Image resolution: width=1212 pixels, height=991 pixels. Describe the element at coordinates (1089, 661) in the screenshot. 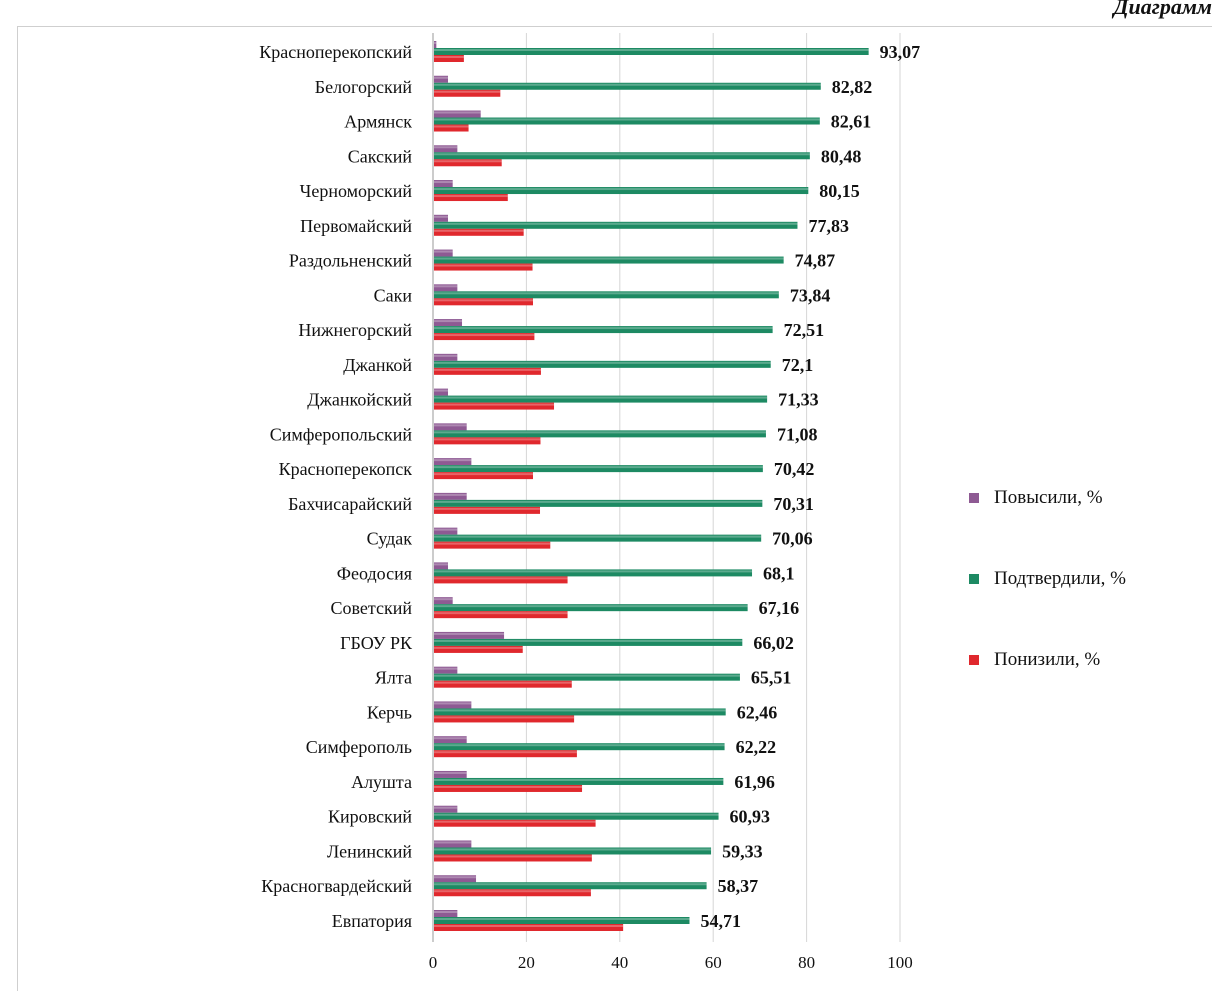

I see `legend-item: Понизили, %` at that location.